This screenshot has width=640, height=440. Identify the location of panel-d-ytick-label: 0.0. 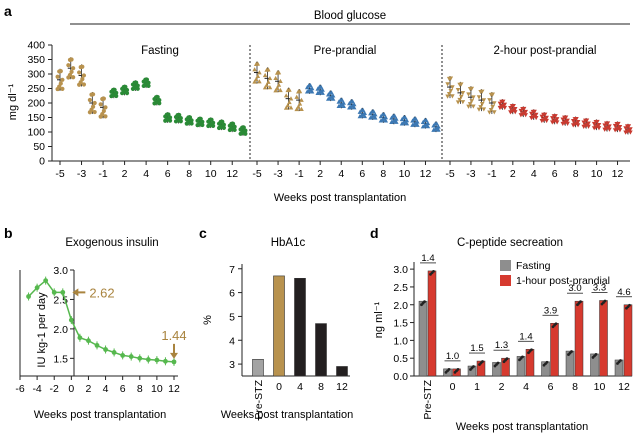
(400, 377).